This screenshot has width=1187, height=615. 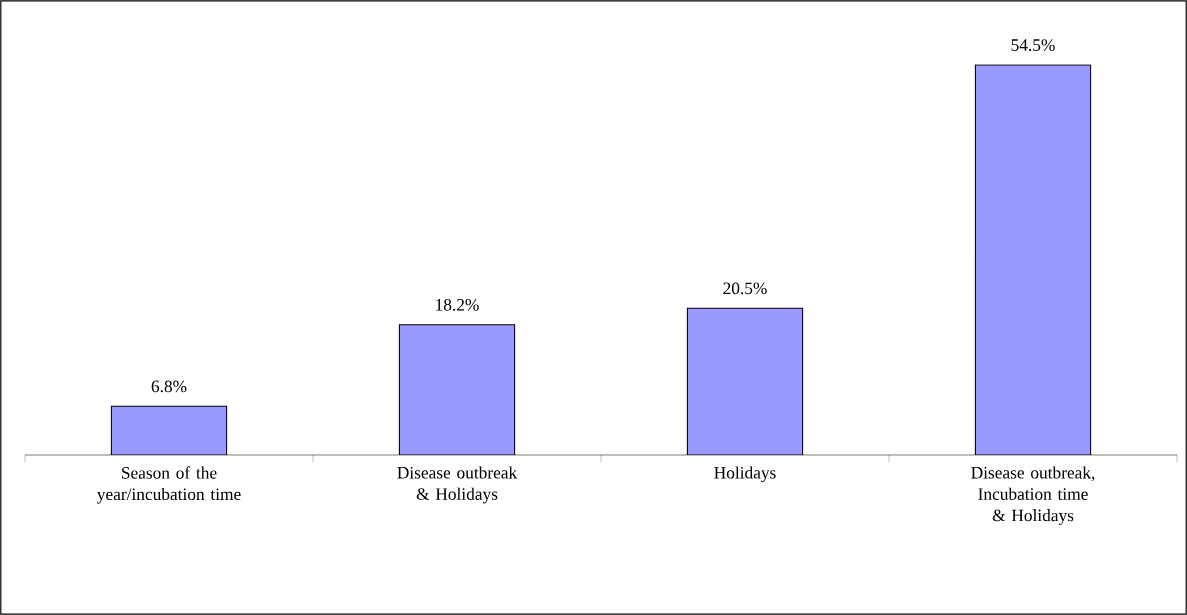 I want to click on x-tick-label: Disease outbreak & Holidays, so click(x=457, y=485).